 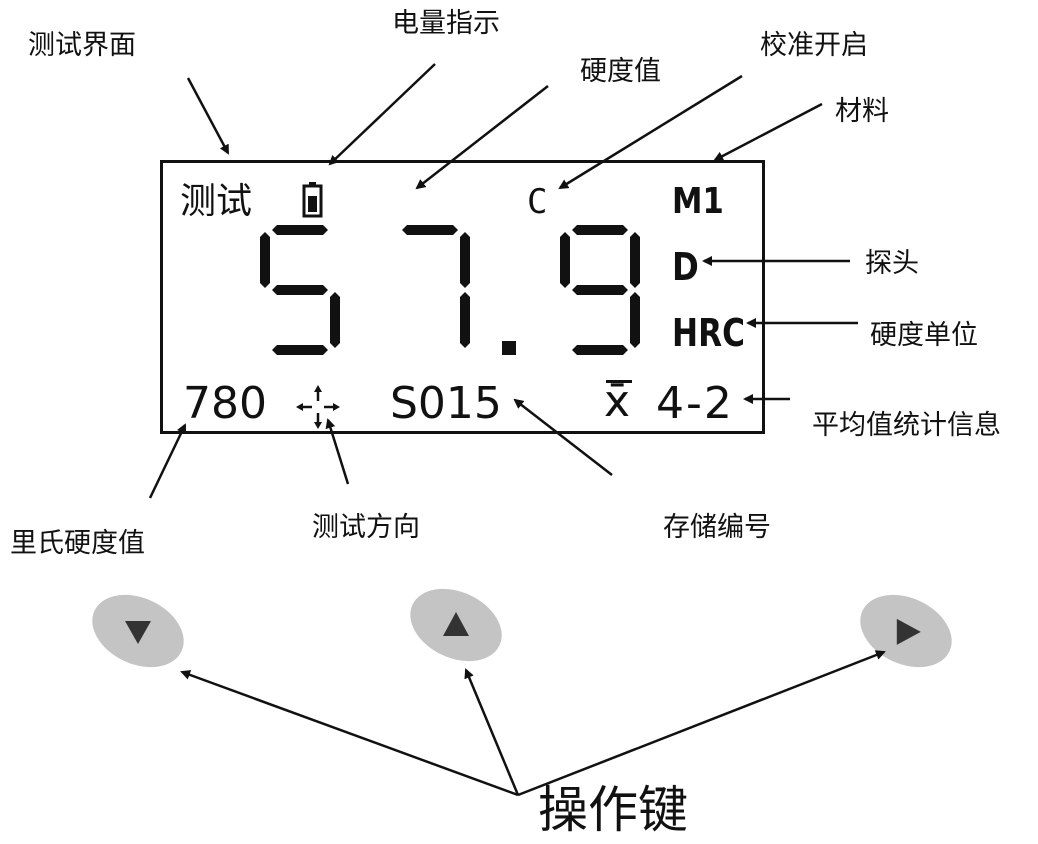 I want to click on label-probe: 探头, so click(x=892, y=263).